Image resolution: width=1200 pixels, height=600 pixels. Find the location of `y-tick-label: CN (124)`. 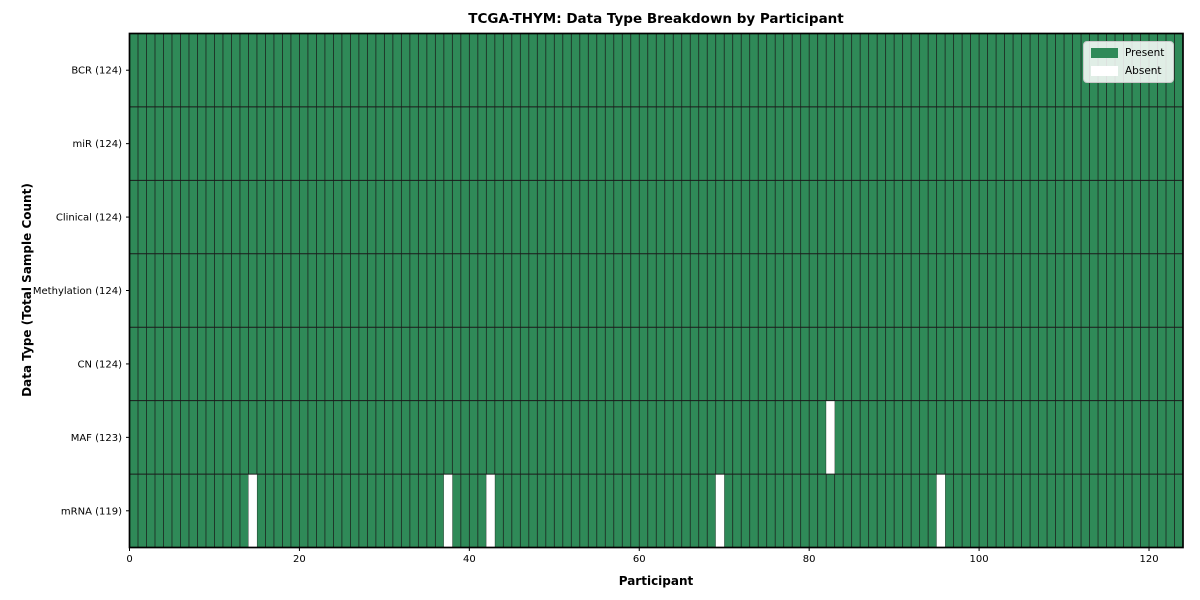

y-tick-label: CN (124) is located at coordinates (99, 364).